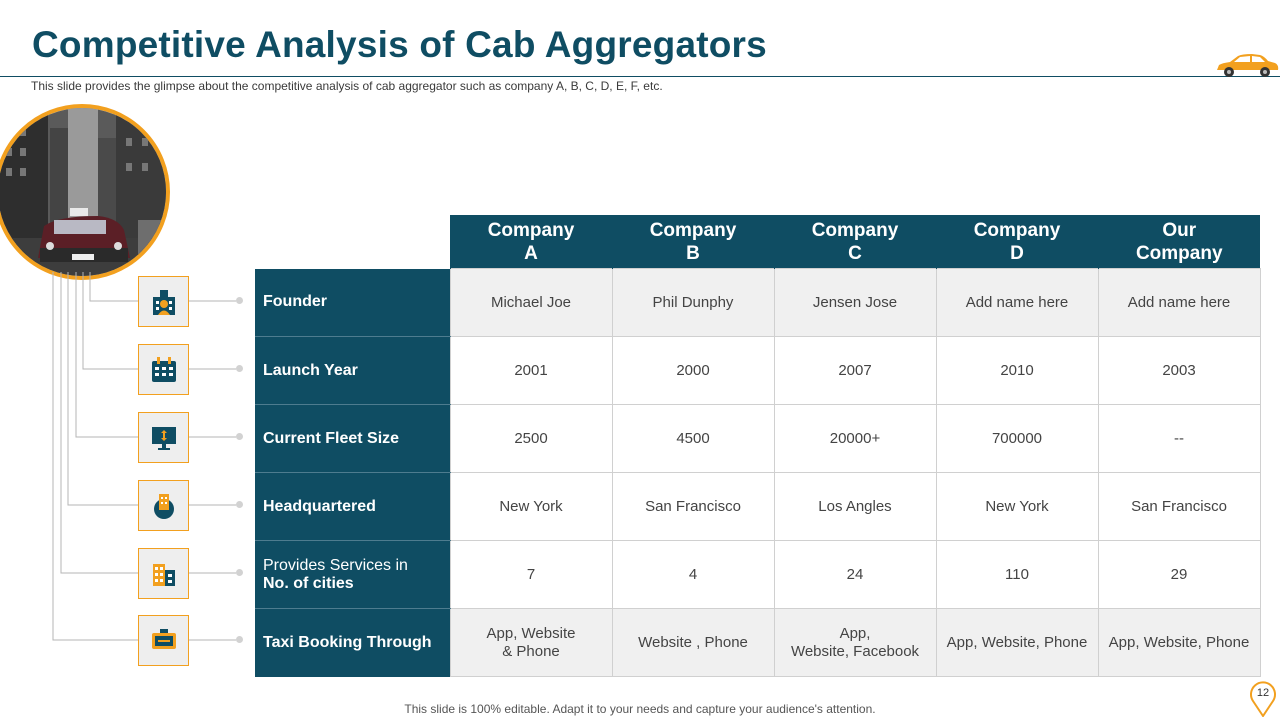 The image size is (1280, 720). Describe the element at coordinates (1263, 693) in the screenshot. I see `page-number: 12` at that location.